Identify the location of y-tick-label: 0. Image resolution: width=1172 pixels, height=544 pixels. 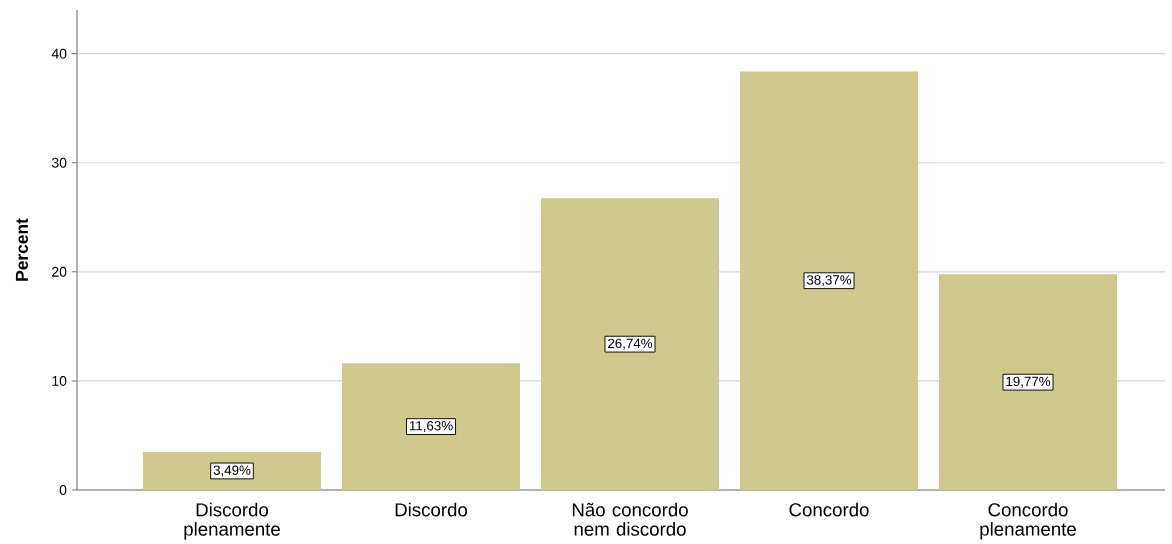
(63, 490).